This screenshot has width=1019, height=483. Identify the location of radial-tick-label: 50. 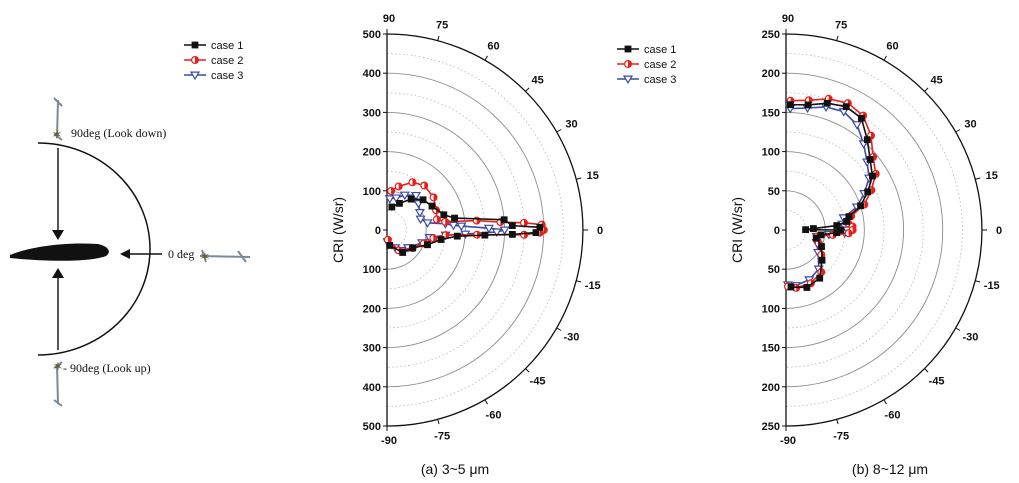
(774, 270).